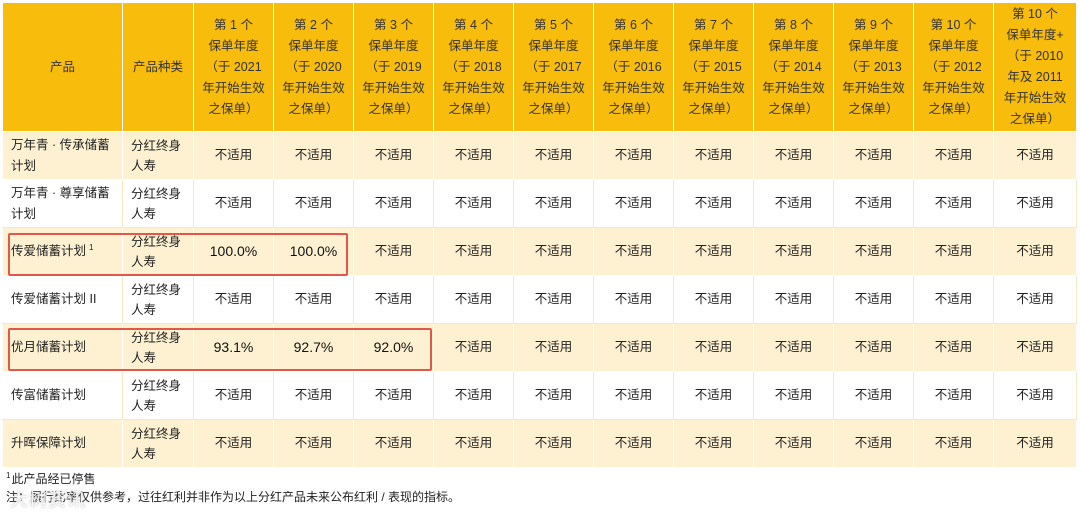  Describe the element at coordinates (91, 247) in the screenshot. I see `footnote-marker: 1` at that location.